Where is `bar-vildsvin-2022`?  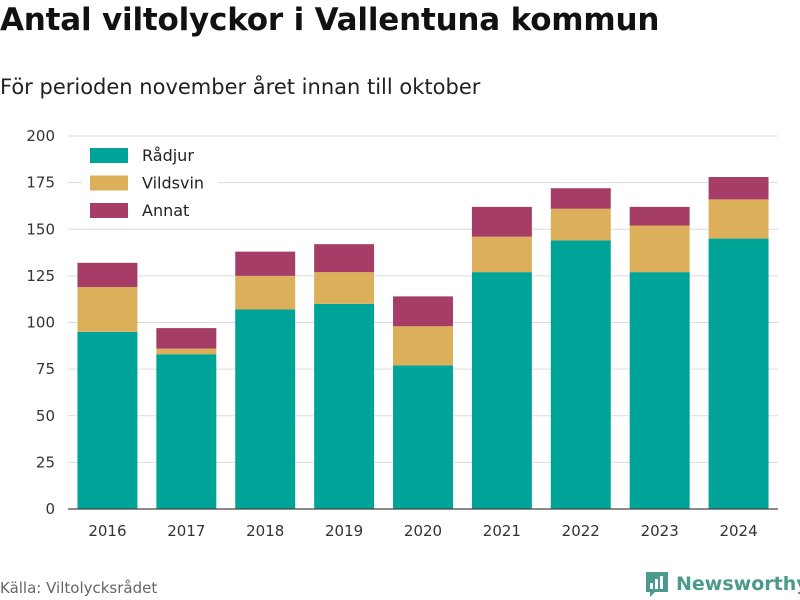
bar-vildsvin-2022 is located at coordinates (580, 224).